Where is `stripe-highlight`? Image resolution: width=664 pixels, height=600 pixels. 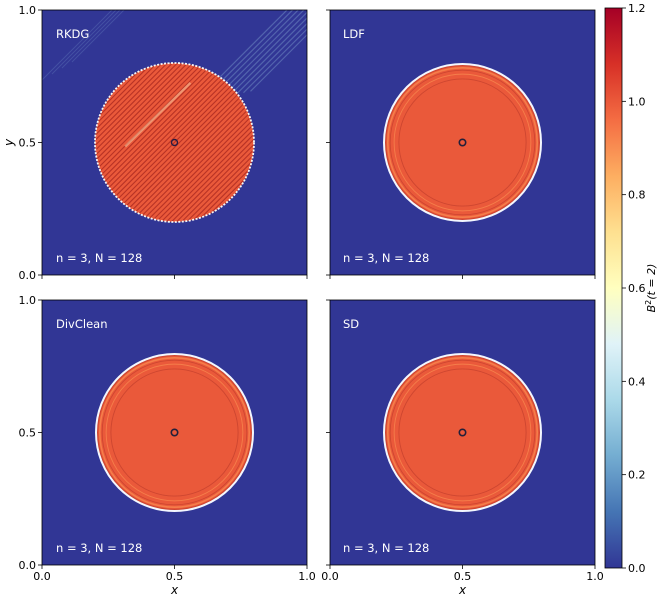 stripe-highlight is located at coordinates (158, 115).